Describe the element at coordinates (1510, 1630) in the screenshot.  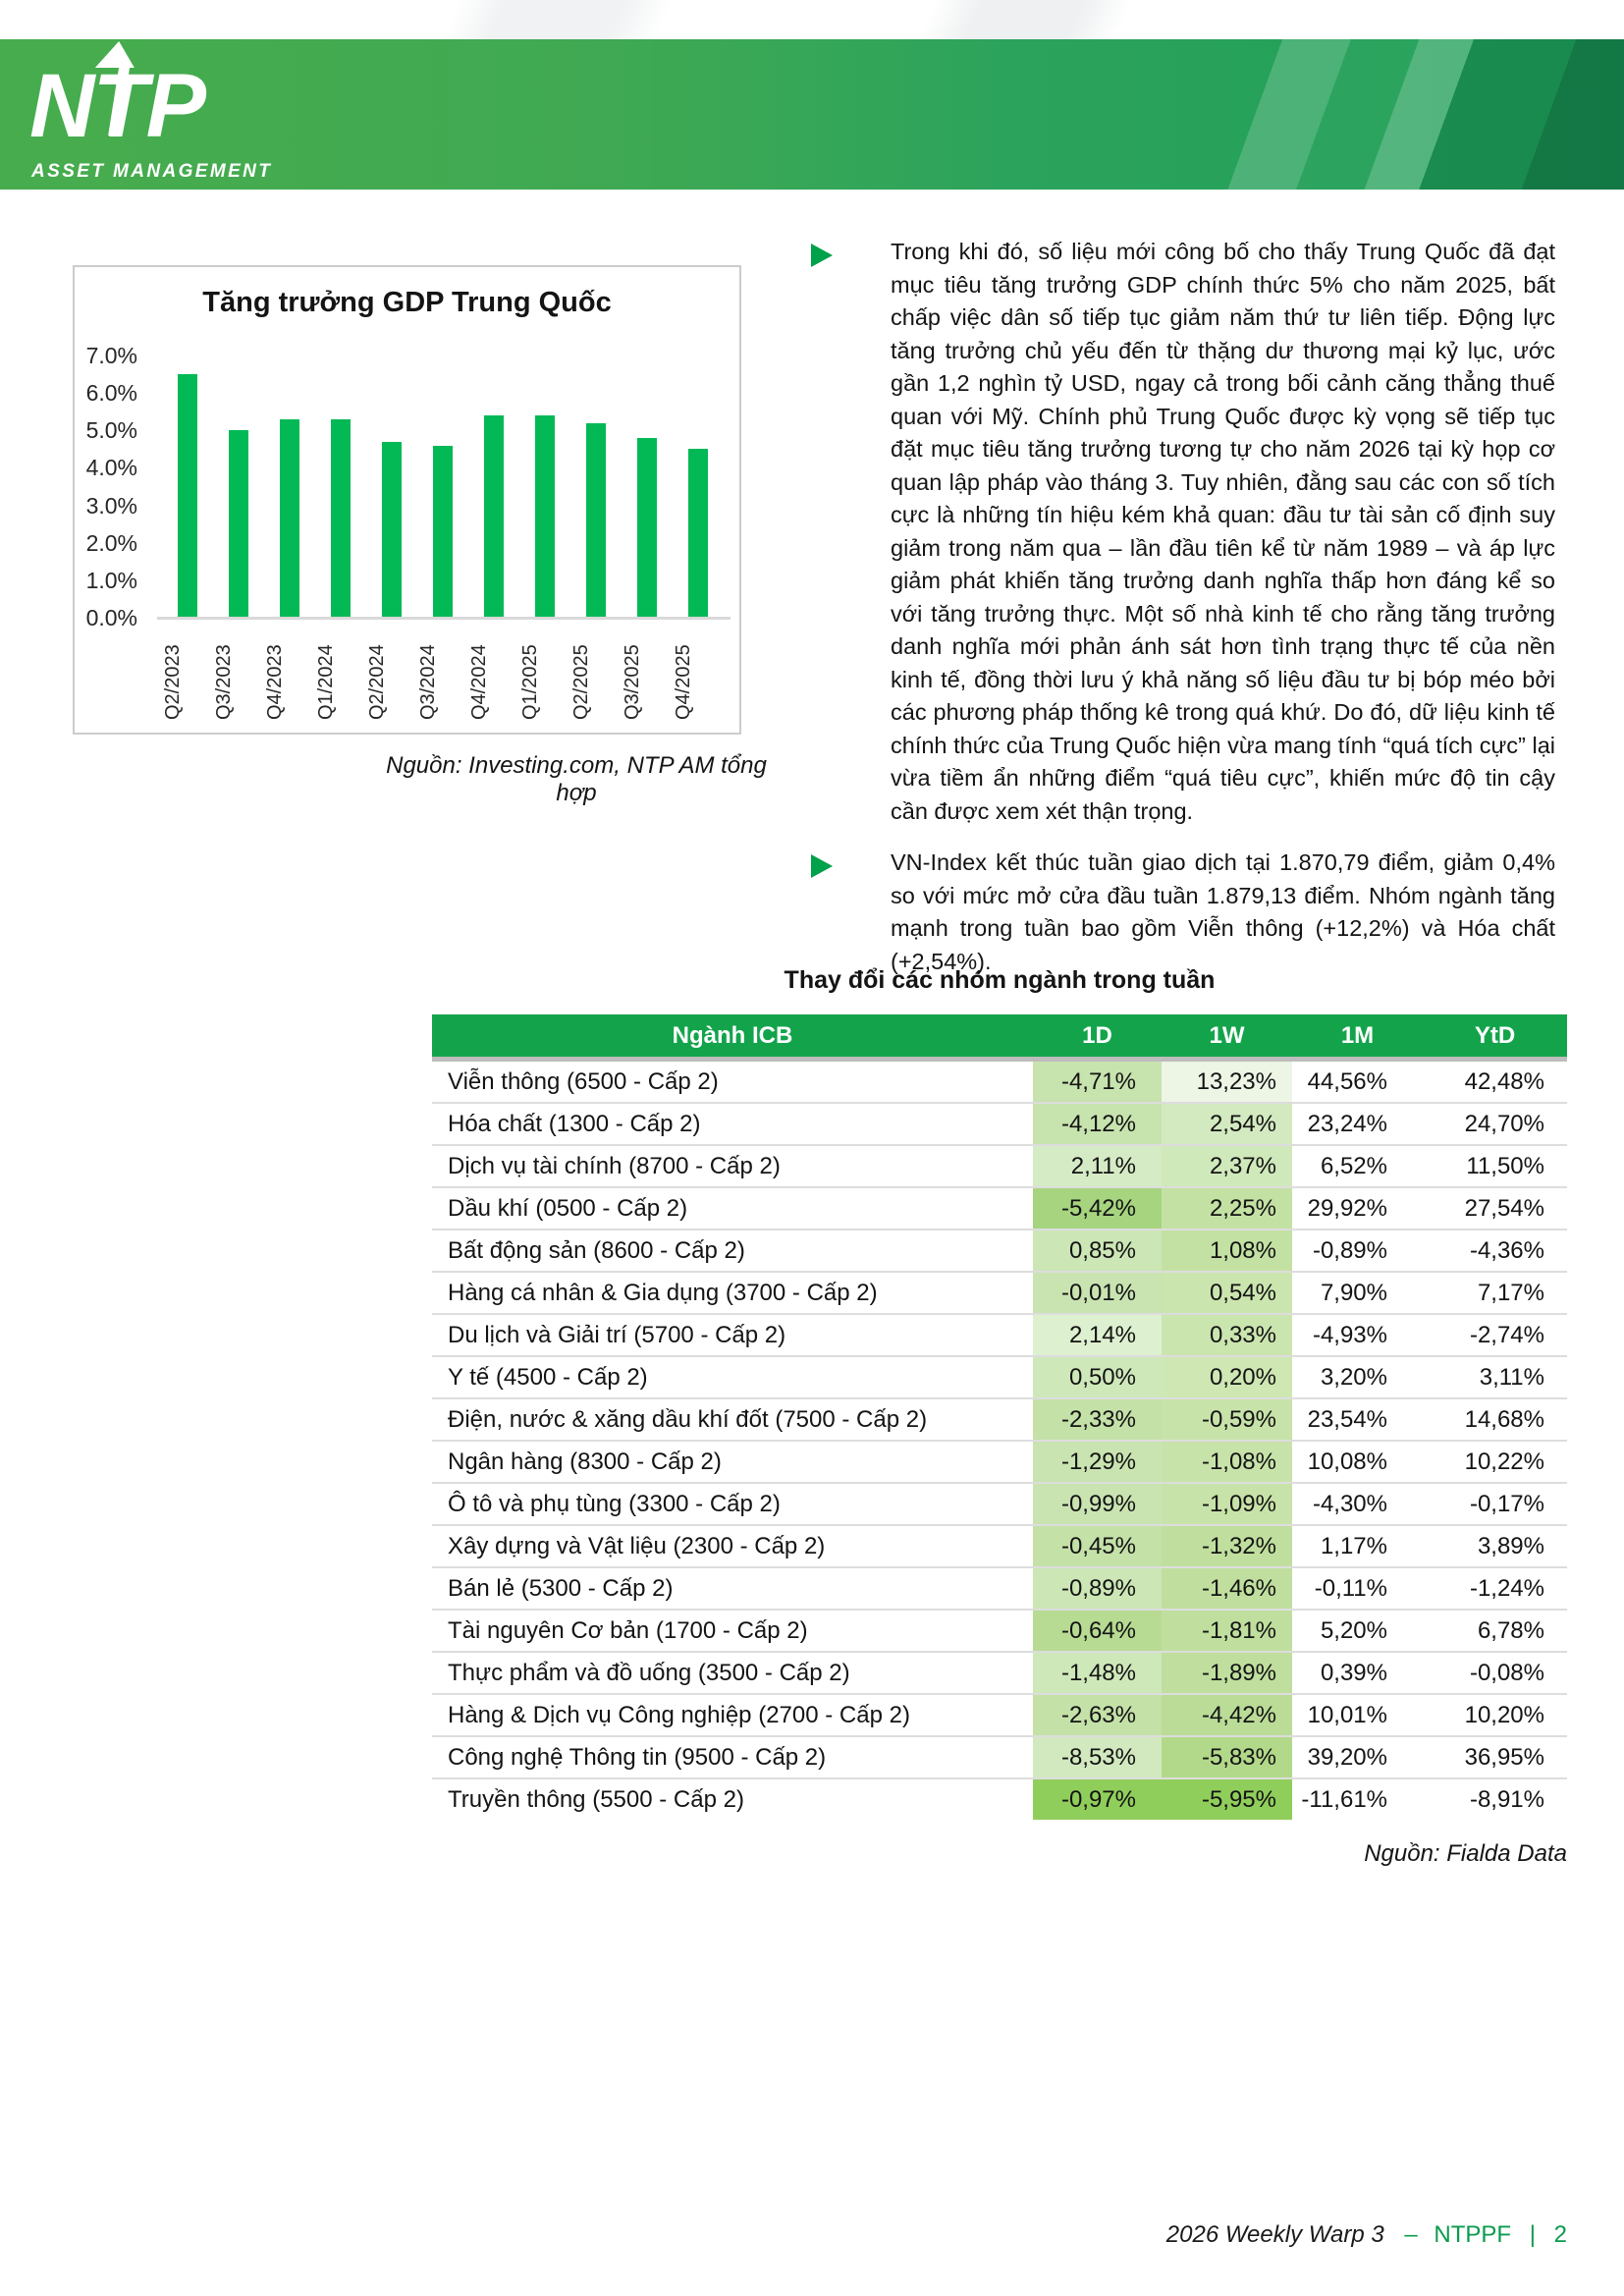
I see `value-cell-YtD: 6,78%` at that location.